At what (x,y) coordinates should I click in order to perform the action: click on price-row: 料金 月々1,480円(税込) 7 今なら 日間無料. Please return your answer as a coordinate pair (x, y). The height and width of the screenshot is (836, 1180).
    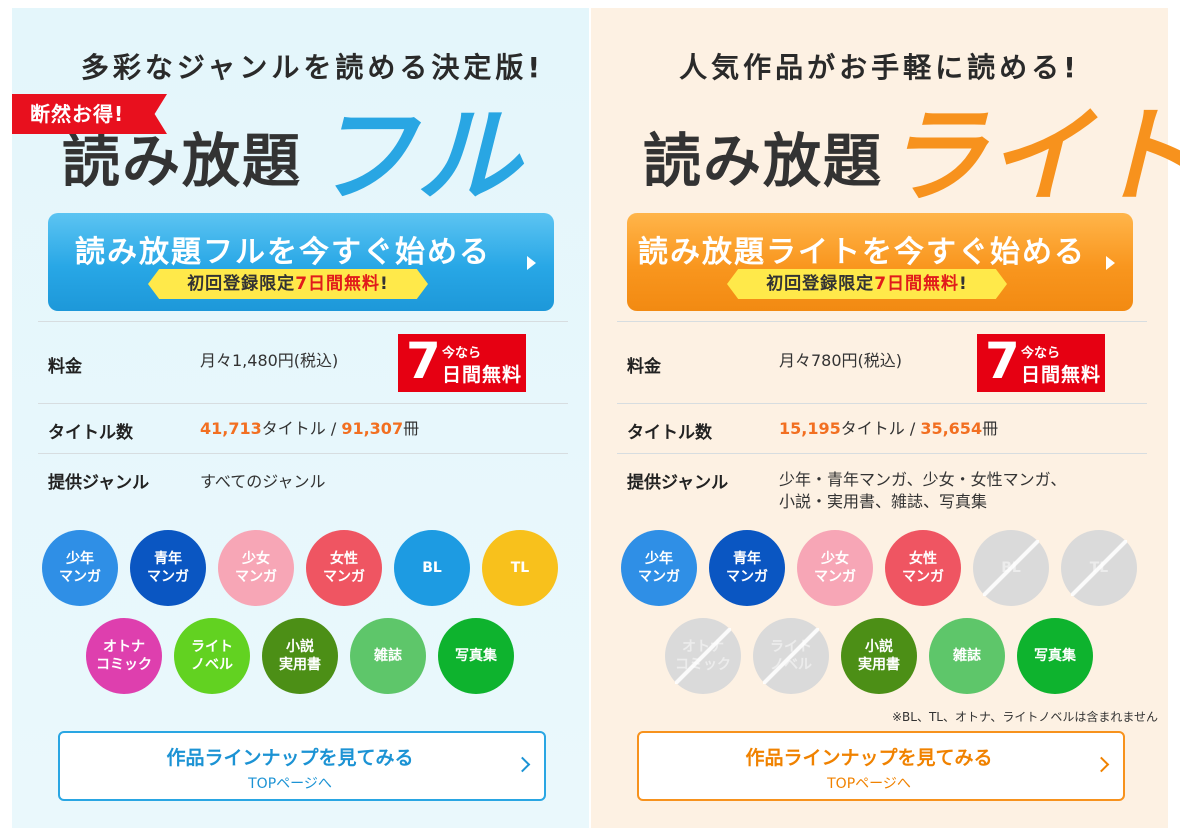
    Looking at the image, I should click on (303, 363).